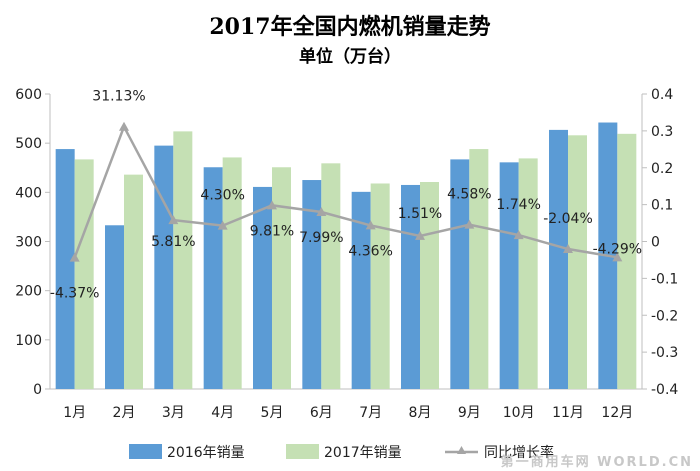  I want to click on y-tick-label-right: -0.1, so click(664, 279).